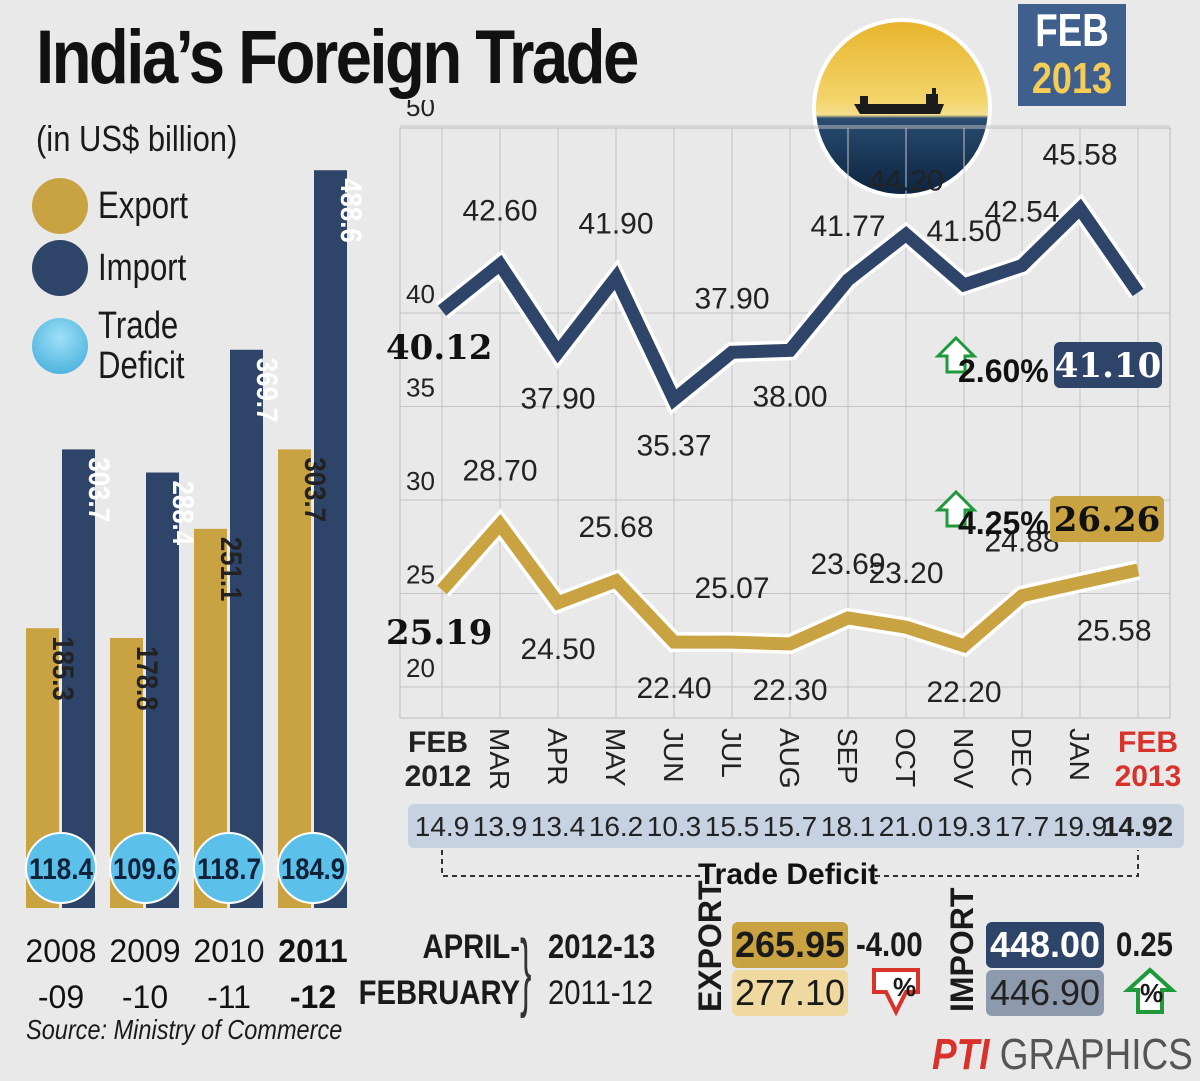  What do you see at coordinates (142, 268) in the screenshot?
I see `legend-import-label: Import` at bounding box center [142, 268].